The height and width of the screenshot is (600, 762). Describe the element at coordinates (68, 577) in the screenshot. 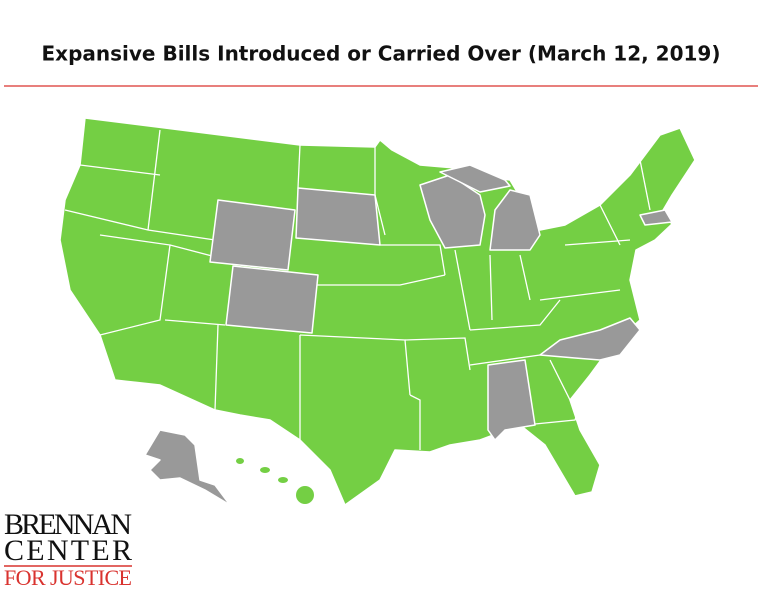

I see `logo-line: FOR JUSTICE` at that location.